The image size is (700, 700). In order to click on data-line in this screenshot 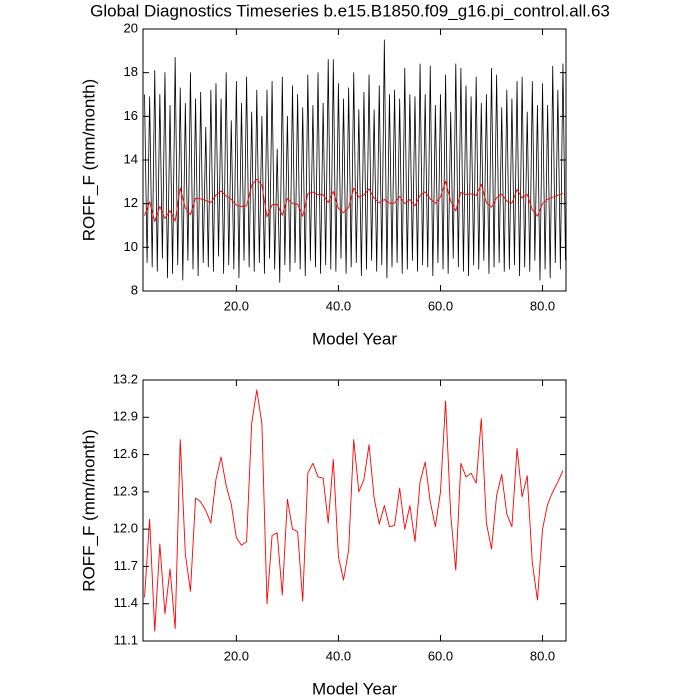, I will do `click(354, 200)`.